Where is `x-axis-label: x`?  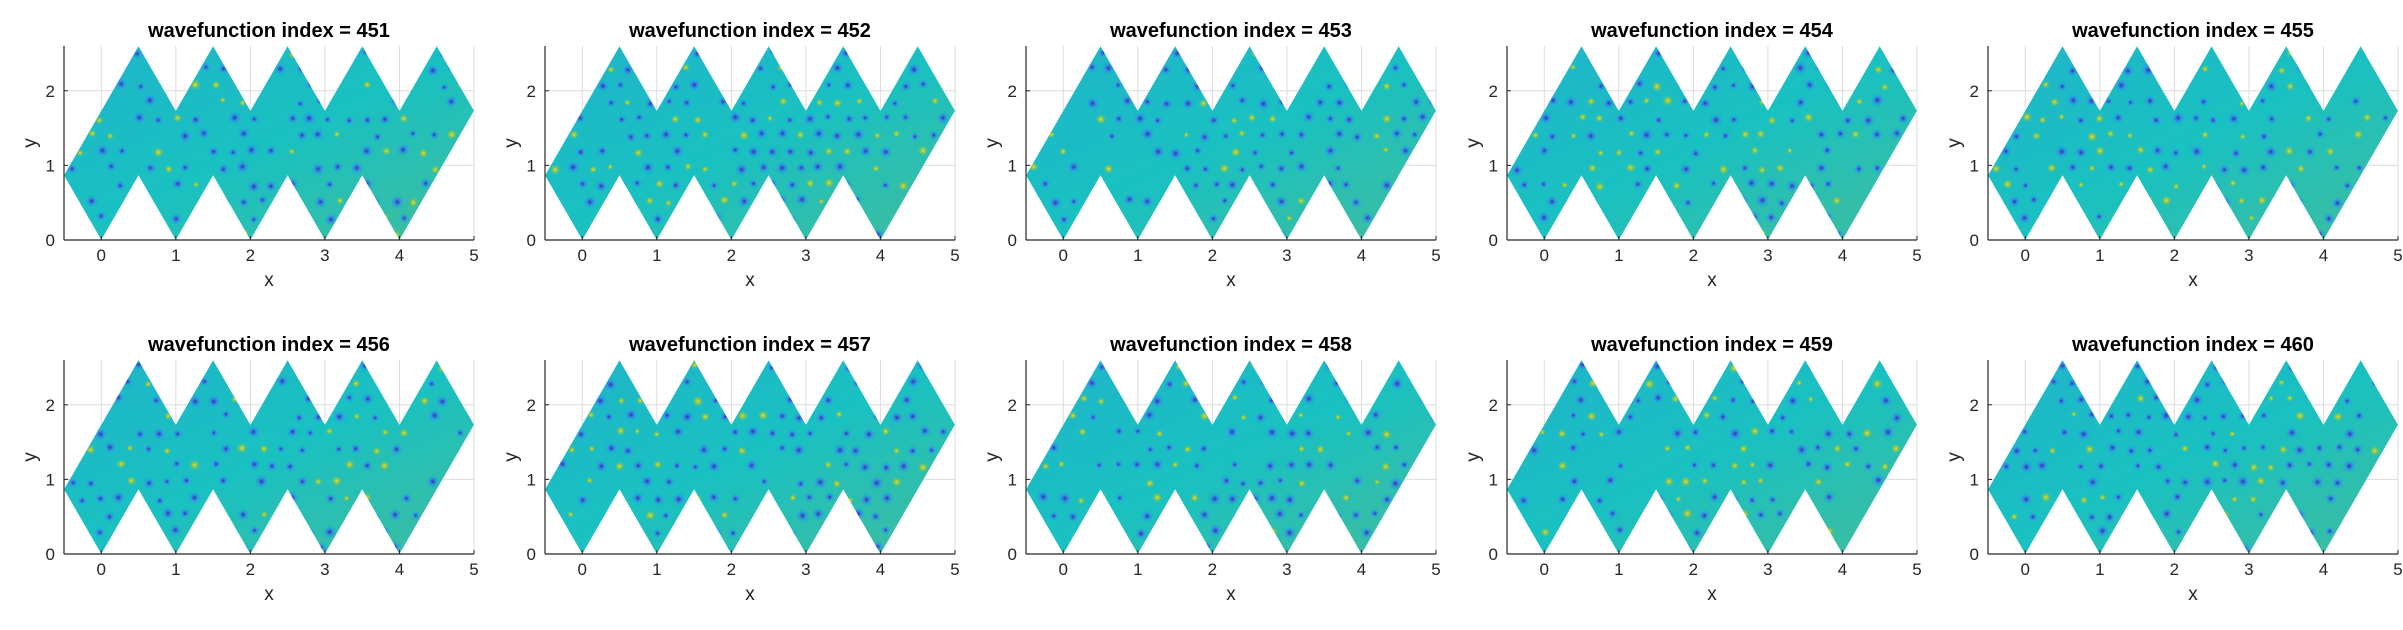 x-axis-label: x is located at coordinates (1712, 594).